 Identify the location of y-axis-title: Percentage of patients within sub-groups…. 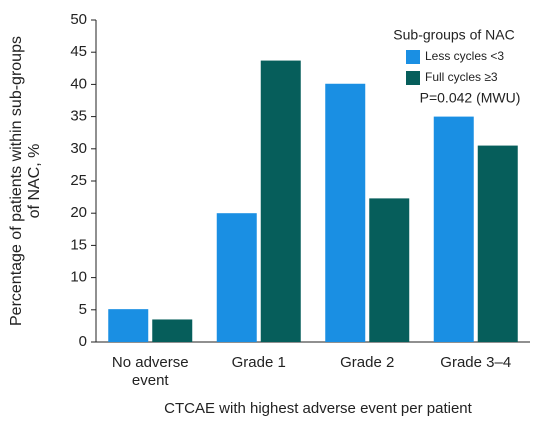
(25, 181).